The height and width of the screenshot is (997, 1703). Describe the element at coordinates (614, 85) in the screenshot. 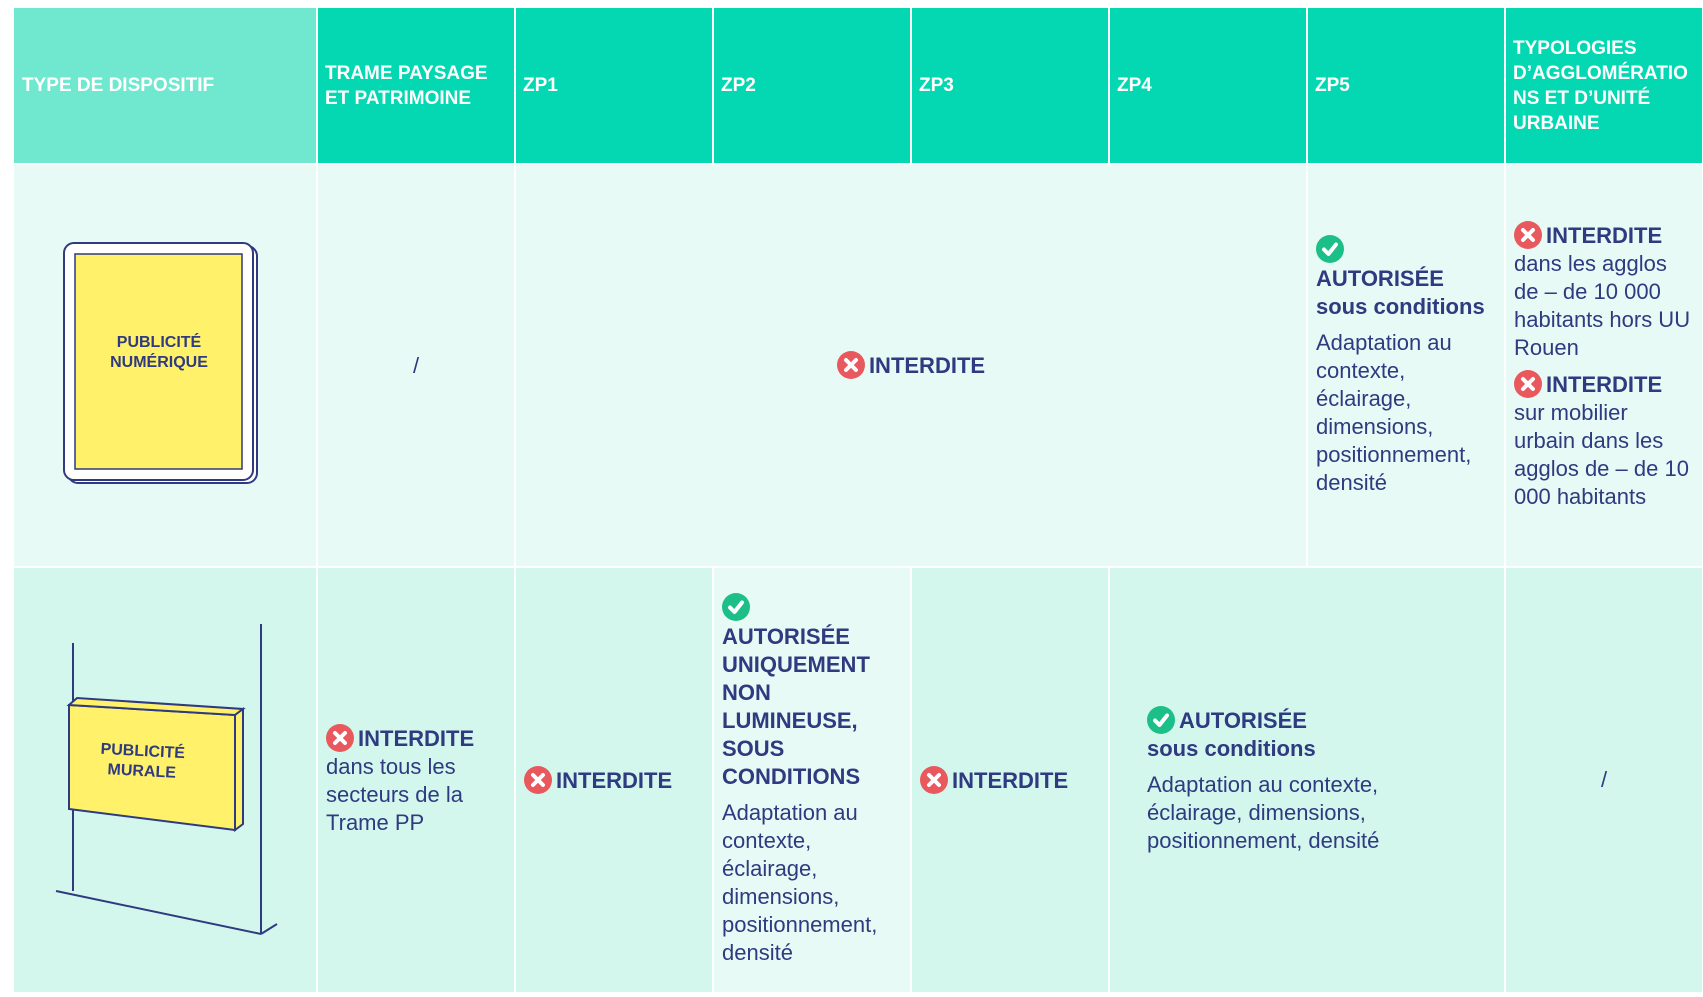

I see `header-cell: ZP1` at that location.